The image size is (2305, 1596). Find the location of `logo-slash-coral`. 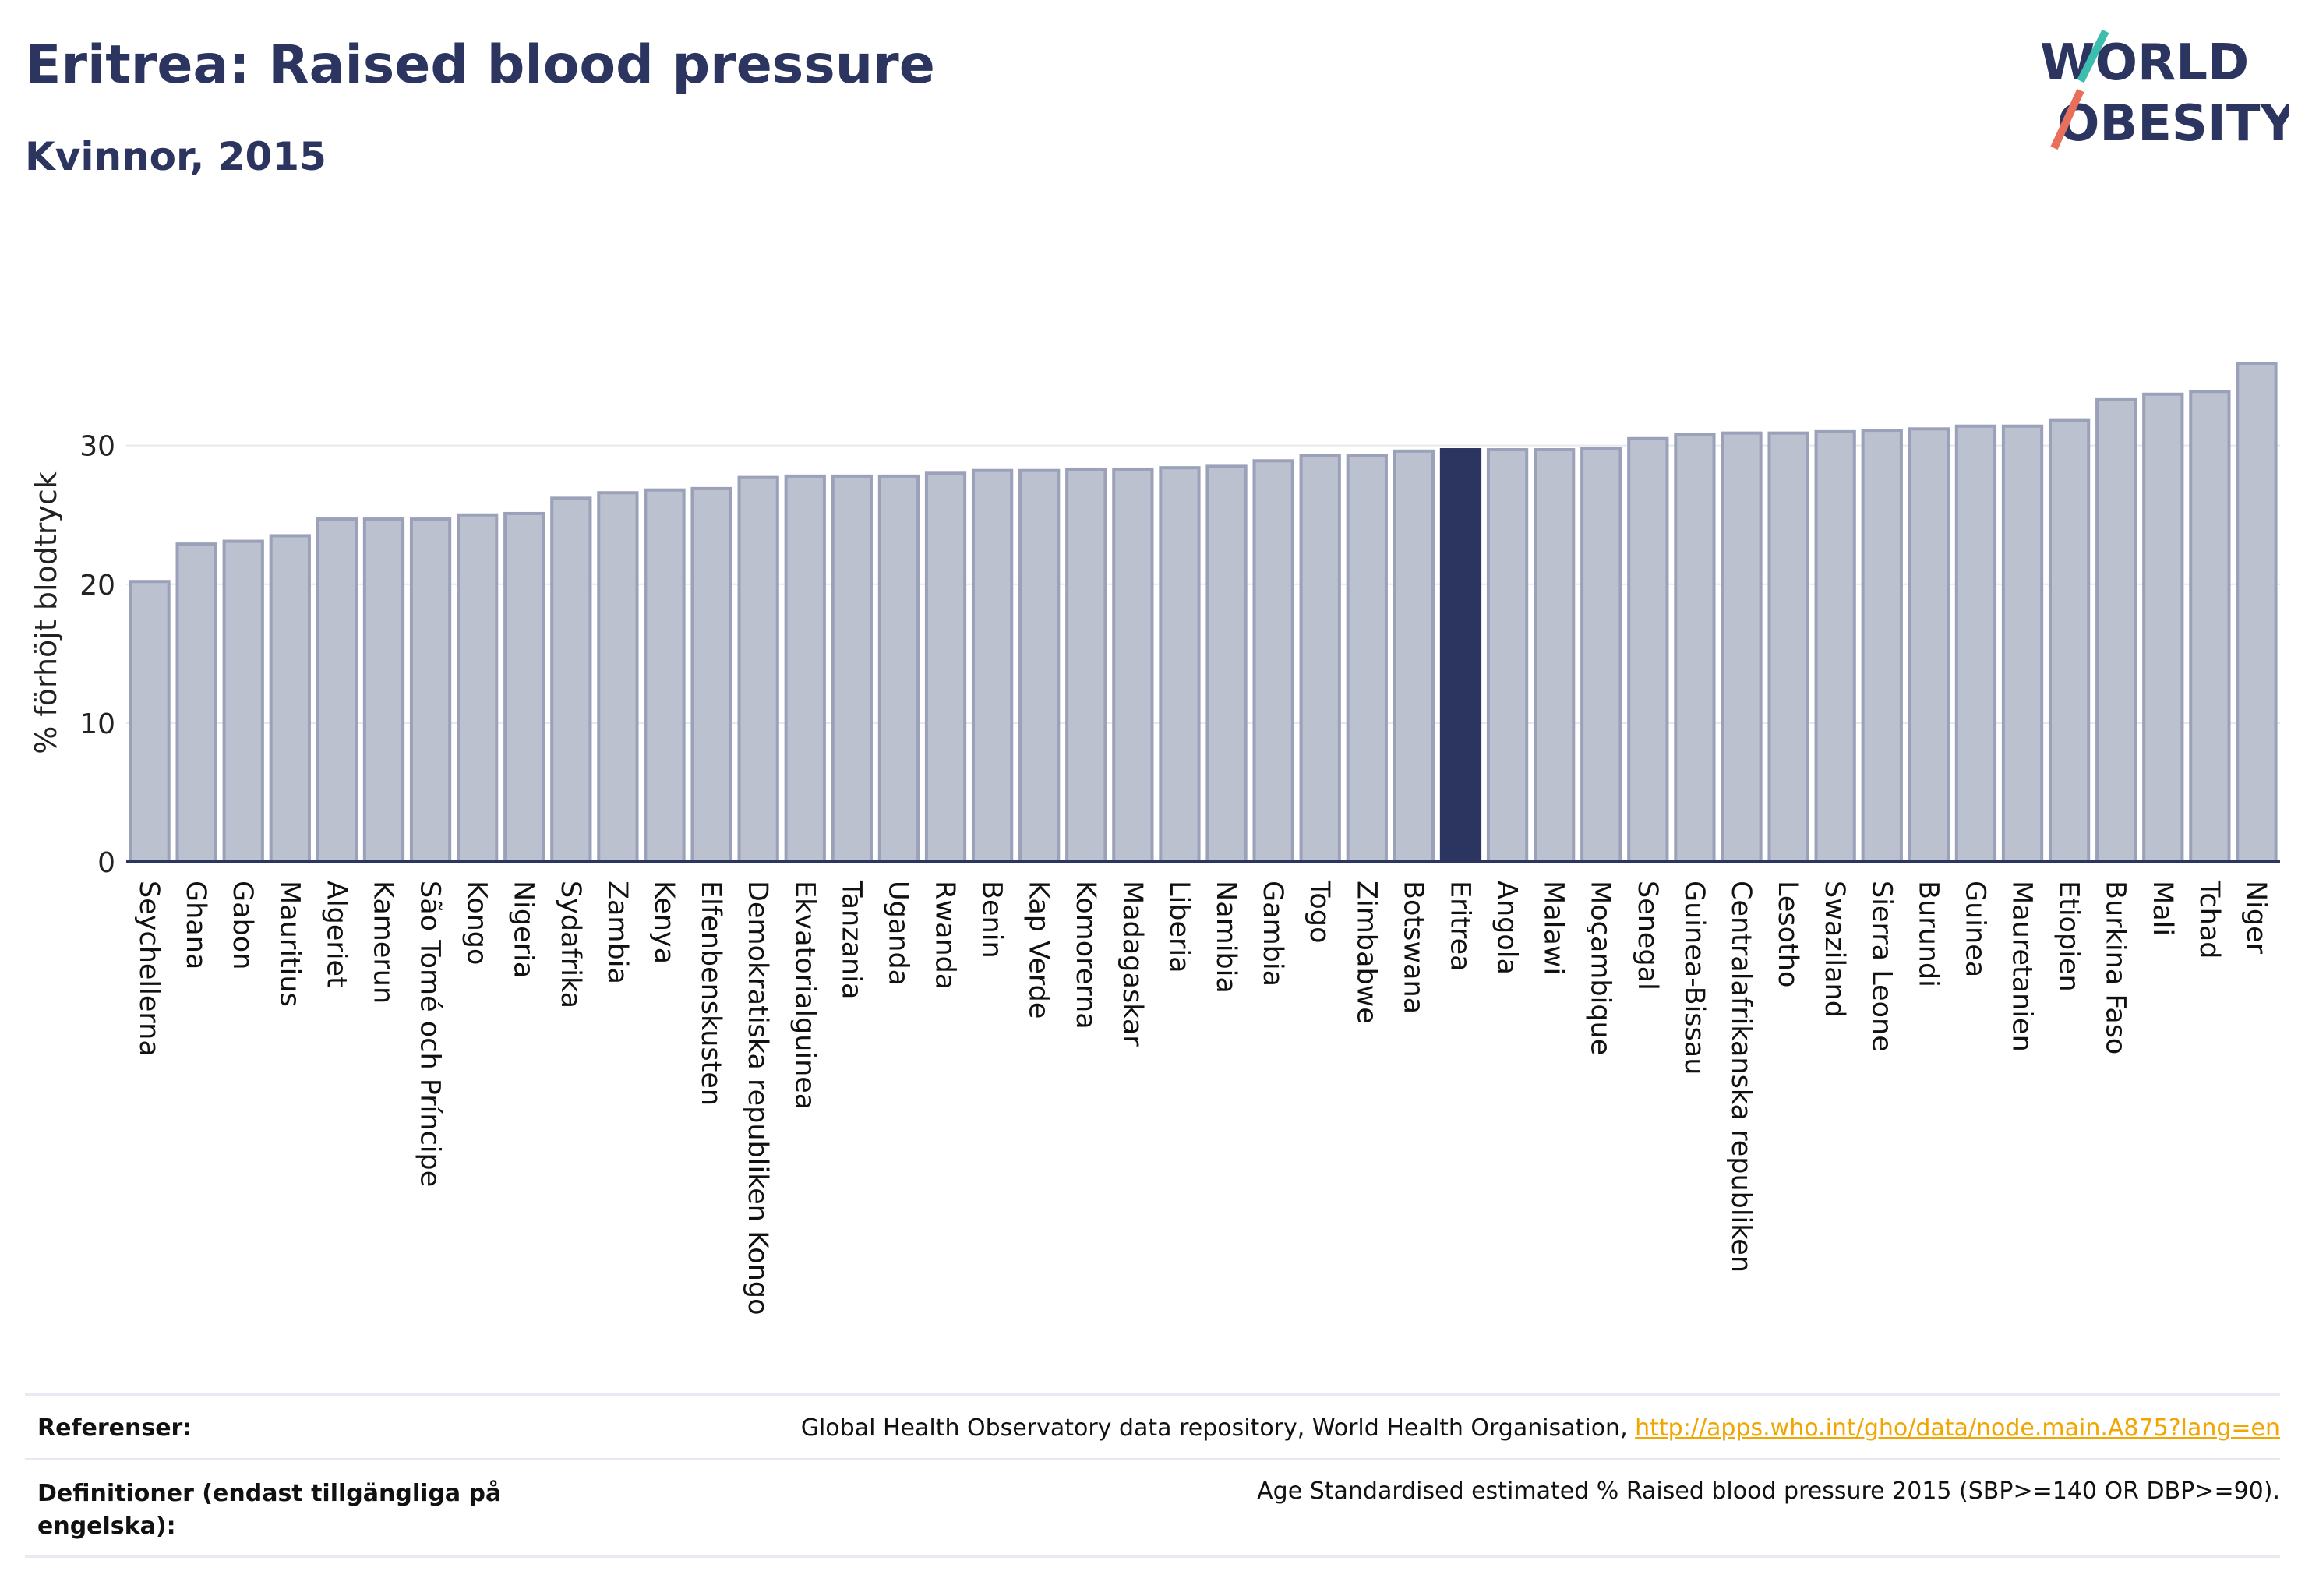

logo-slash-coral is located at coordinates (2067, 119).